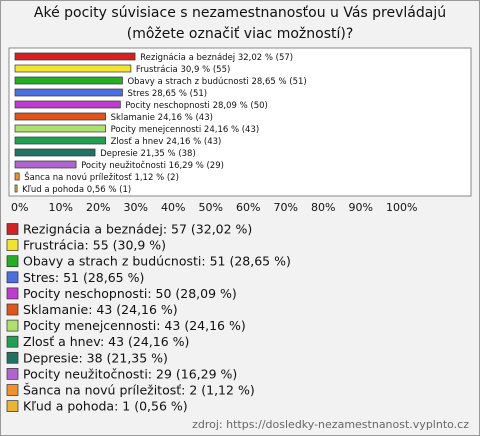 The image size is (480, 436). I want to click on bar-label: Stres 28,65 % (51), so click(167, 94).